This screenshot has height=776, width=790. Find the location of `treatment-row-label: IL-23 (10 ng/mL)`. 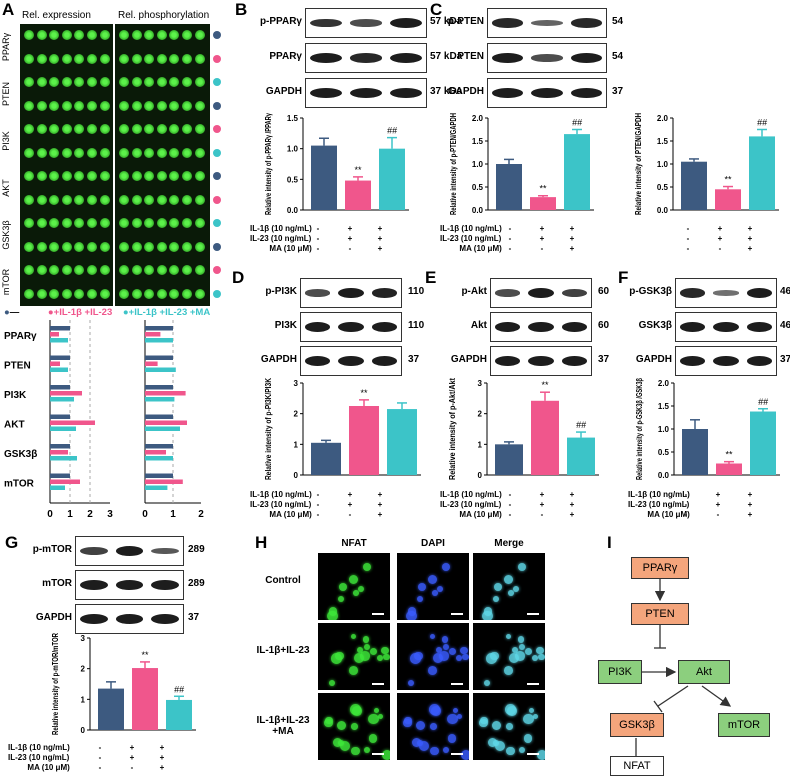

treatment-row-label: IL-23 (10 ng/mL) is located at coordinates (659, 504).